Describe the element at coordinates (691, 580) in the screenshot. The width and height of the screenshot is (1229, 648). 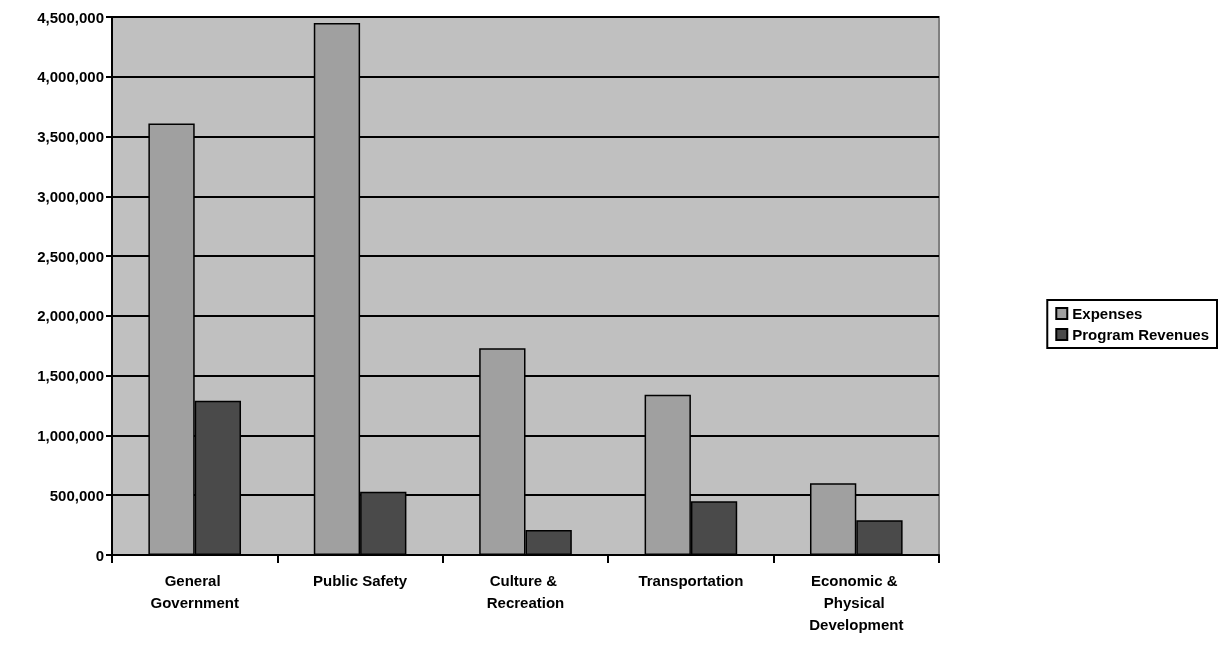
I see `x-tick-label: Transportation` at that location.